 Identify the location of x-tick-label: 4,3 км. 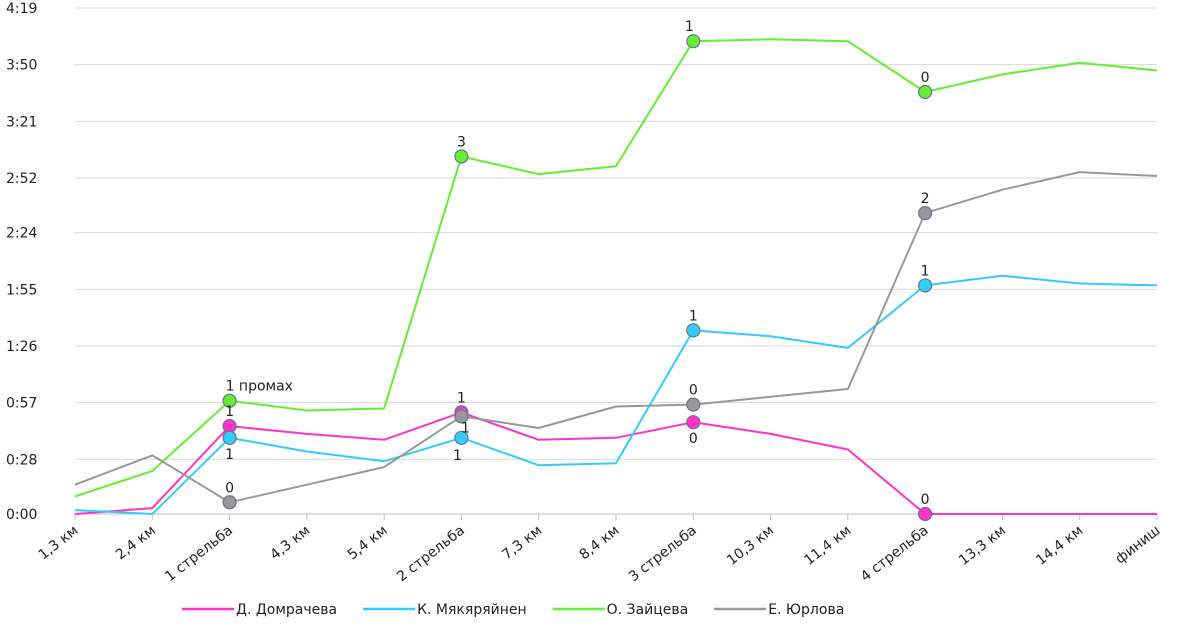
(290, 543).